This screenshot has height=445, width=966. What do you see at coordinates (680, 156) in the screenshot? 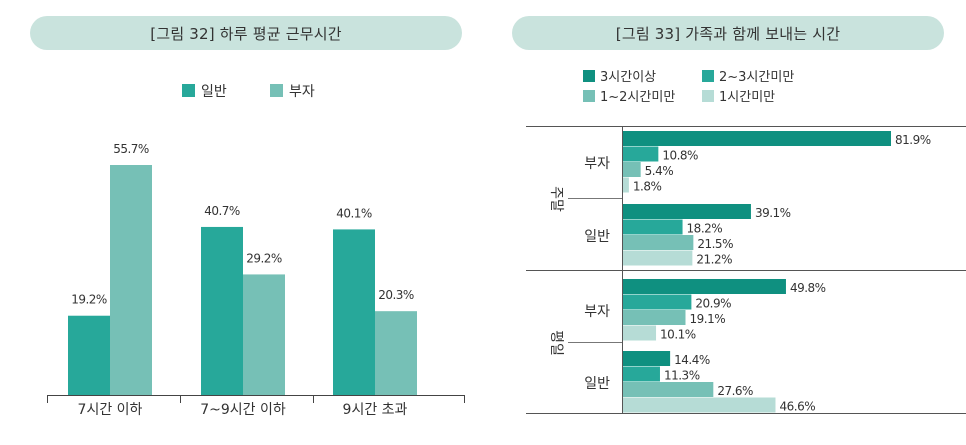
I see `bar-label-0-0-1: 10.8%` at bounding box center [680, 156].